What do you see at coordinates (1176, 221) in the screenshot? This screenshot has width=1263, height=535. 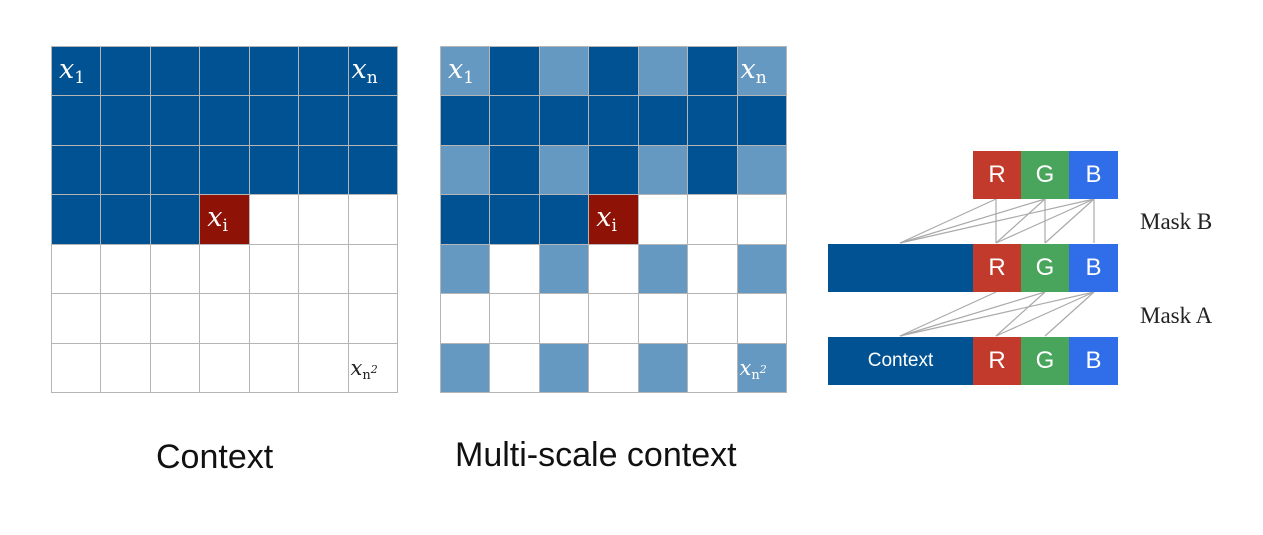 I see `mask-b-label: Mask B` at bounding box center [1176, 221].